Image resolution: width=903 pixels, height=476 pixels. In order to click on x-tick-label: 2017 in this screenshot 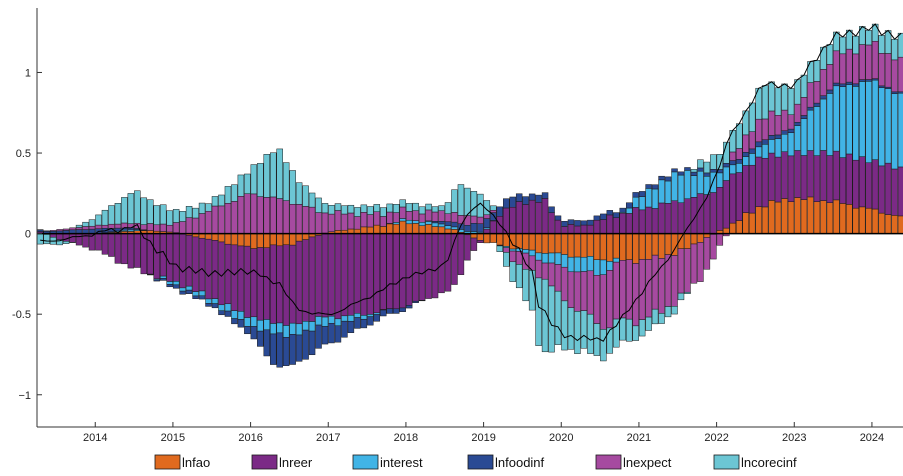, I will do `click(328, 438)`.